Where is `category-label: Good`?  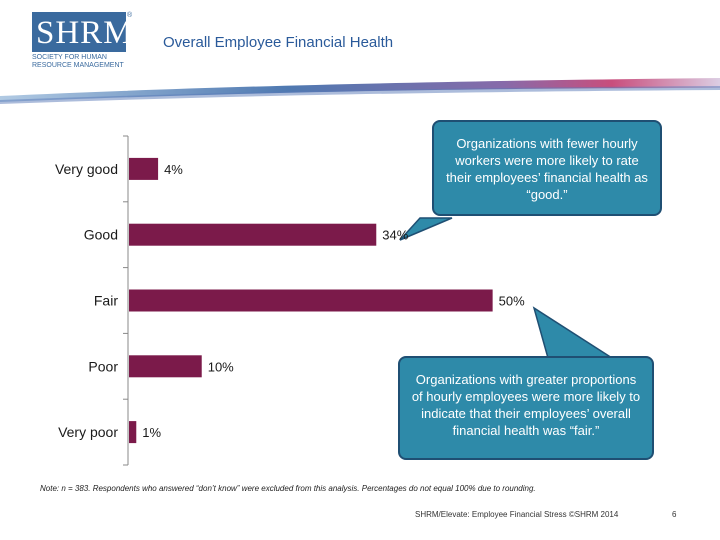
category-label: Good is located at coordinates (101, 235).